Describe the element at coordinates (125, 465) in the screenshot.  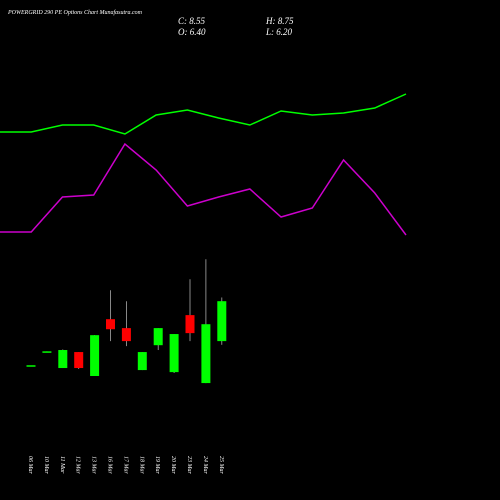
I see `x-tick-label: 17 Mar` at that location.